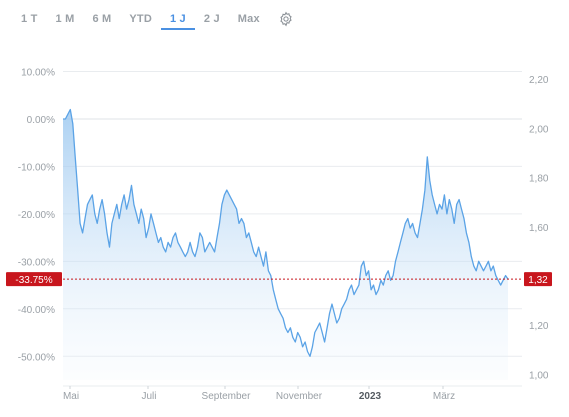 The height and width of the screenshot is (417, 569). I want to click on y-left-tick-label: 10.00%, so click(38, 72).